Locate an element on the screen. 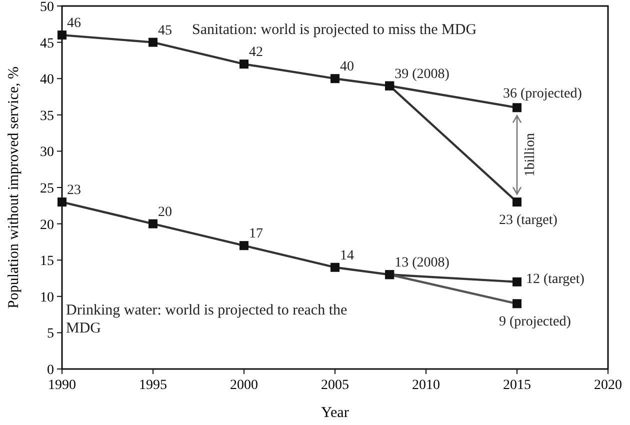 This screenshot has height=425, width=630. x-tick-label: 2005 is located at coordinates (335, 385).